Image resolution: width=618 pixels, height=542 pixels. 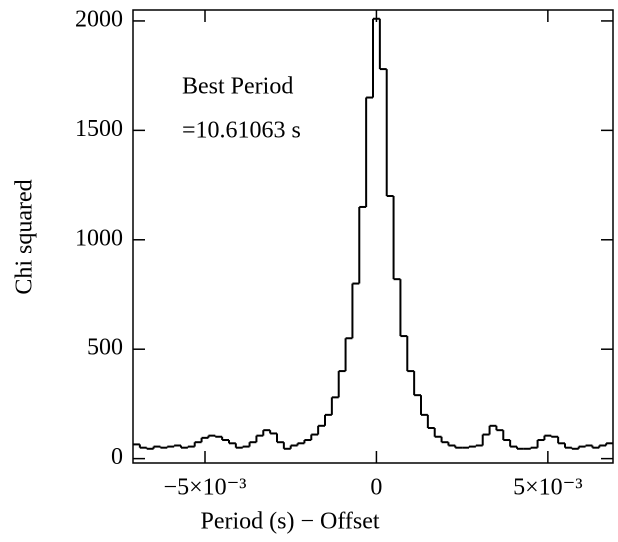 What do you see at coordinates (237, 87) in the screenshot?
I see `annotation: Best Period` at bounding box center [237, 87].